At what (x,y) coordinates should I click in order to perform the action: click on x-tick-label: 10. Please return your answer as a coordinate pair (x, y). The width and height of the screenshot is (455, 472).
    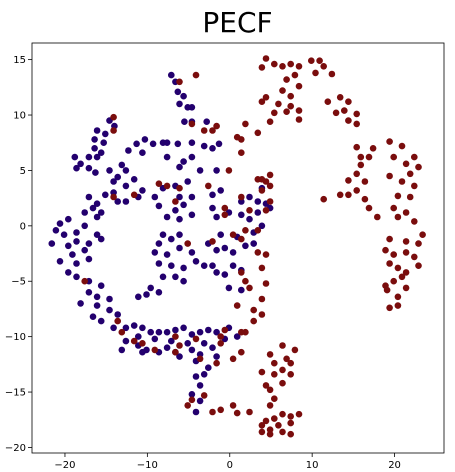
    Looking at the image, I should click on (312, 465).